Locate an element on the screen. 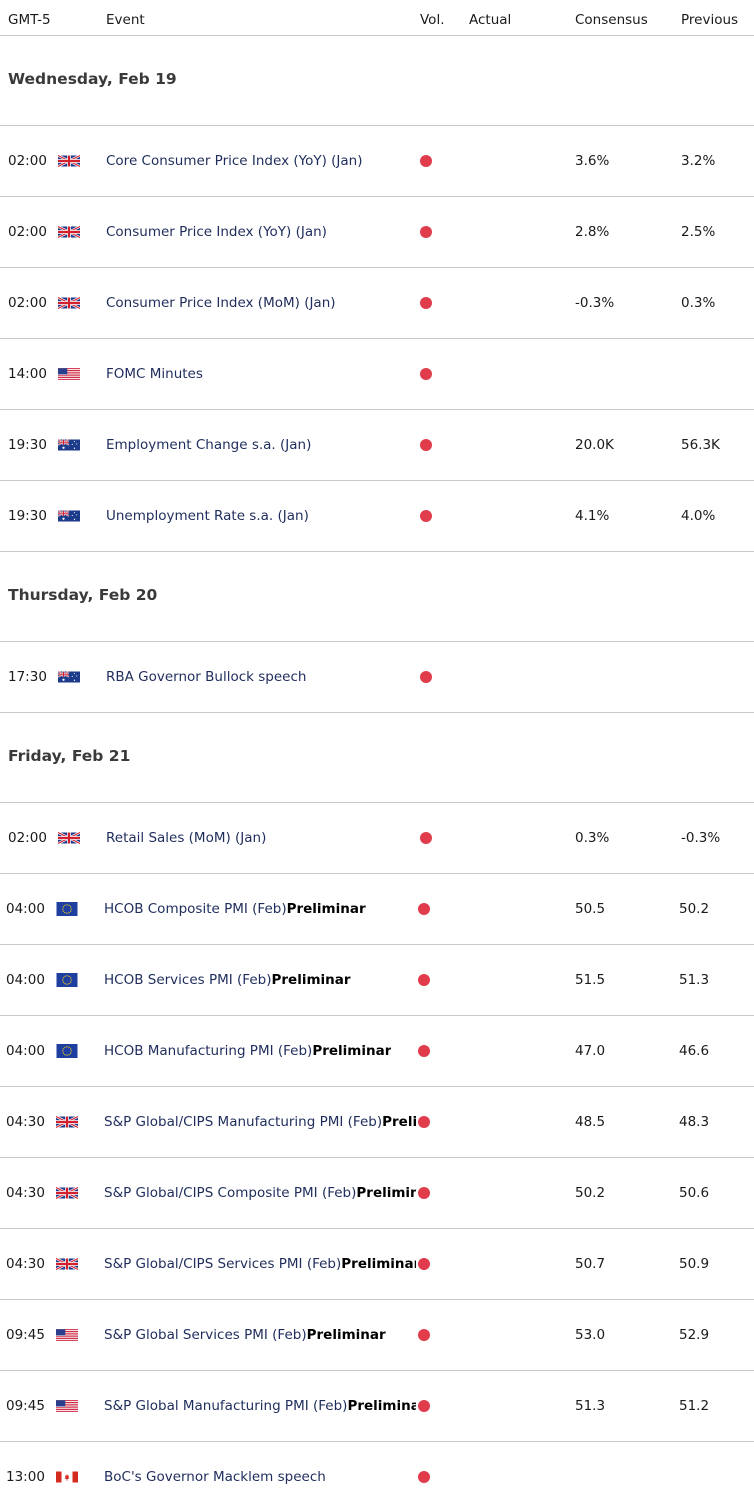  event-time: 09:45 is located at coordinates (25, 1405).